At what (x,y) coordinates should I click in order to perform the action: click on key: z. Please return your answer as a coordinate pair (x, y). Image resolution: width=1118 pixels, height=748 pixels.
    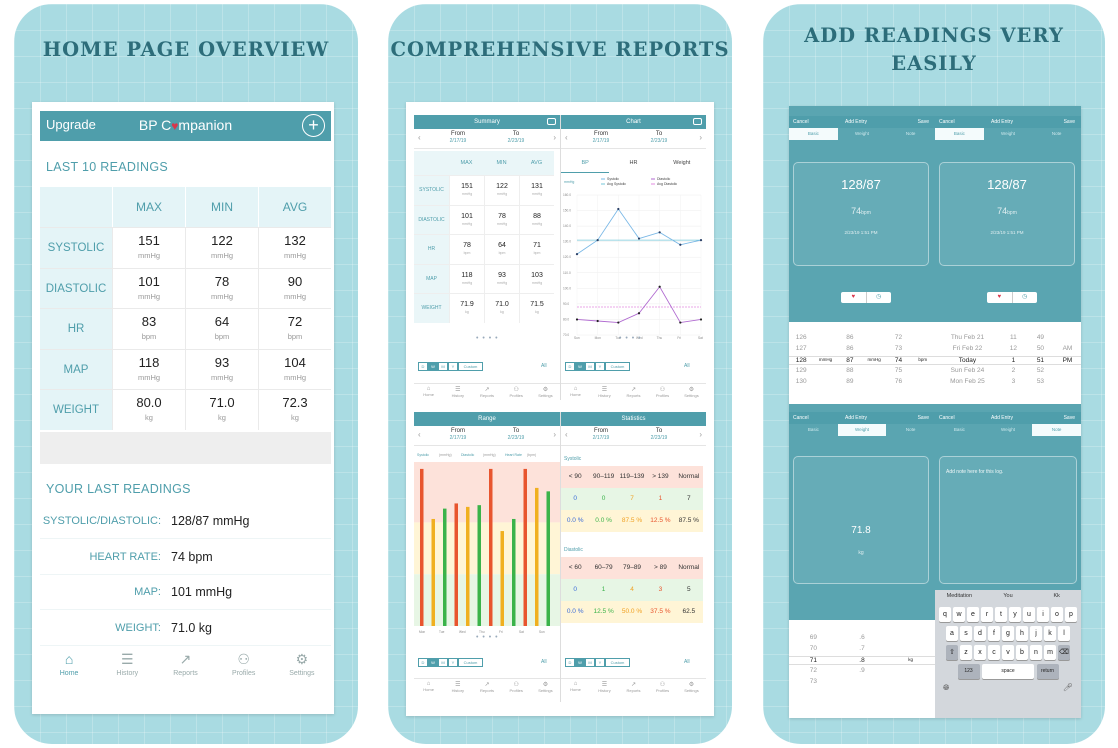
    Looking at the image, I should click on (966, 652).